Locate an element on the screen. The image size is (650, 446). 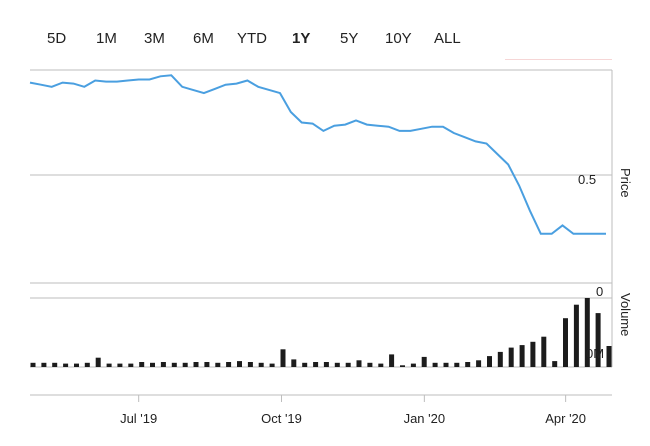
range-3m-button: 3M is located at coordinates (154, 38).